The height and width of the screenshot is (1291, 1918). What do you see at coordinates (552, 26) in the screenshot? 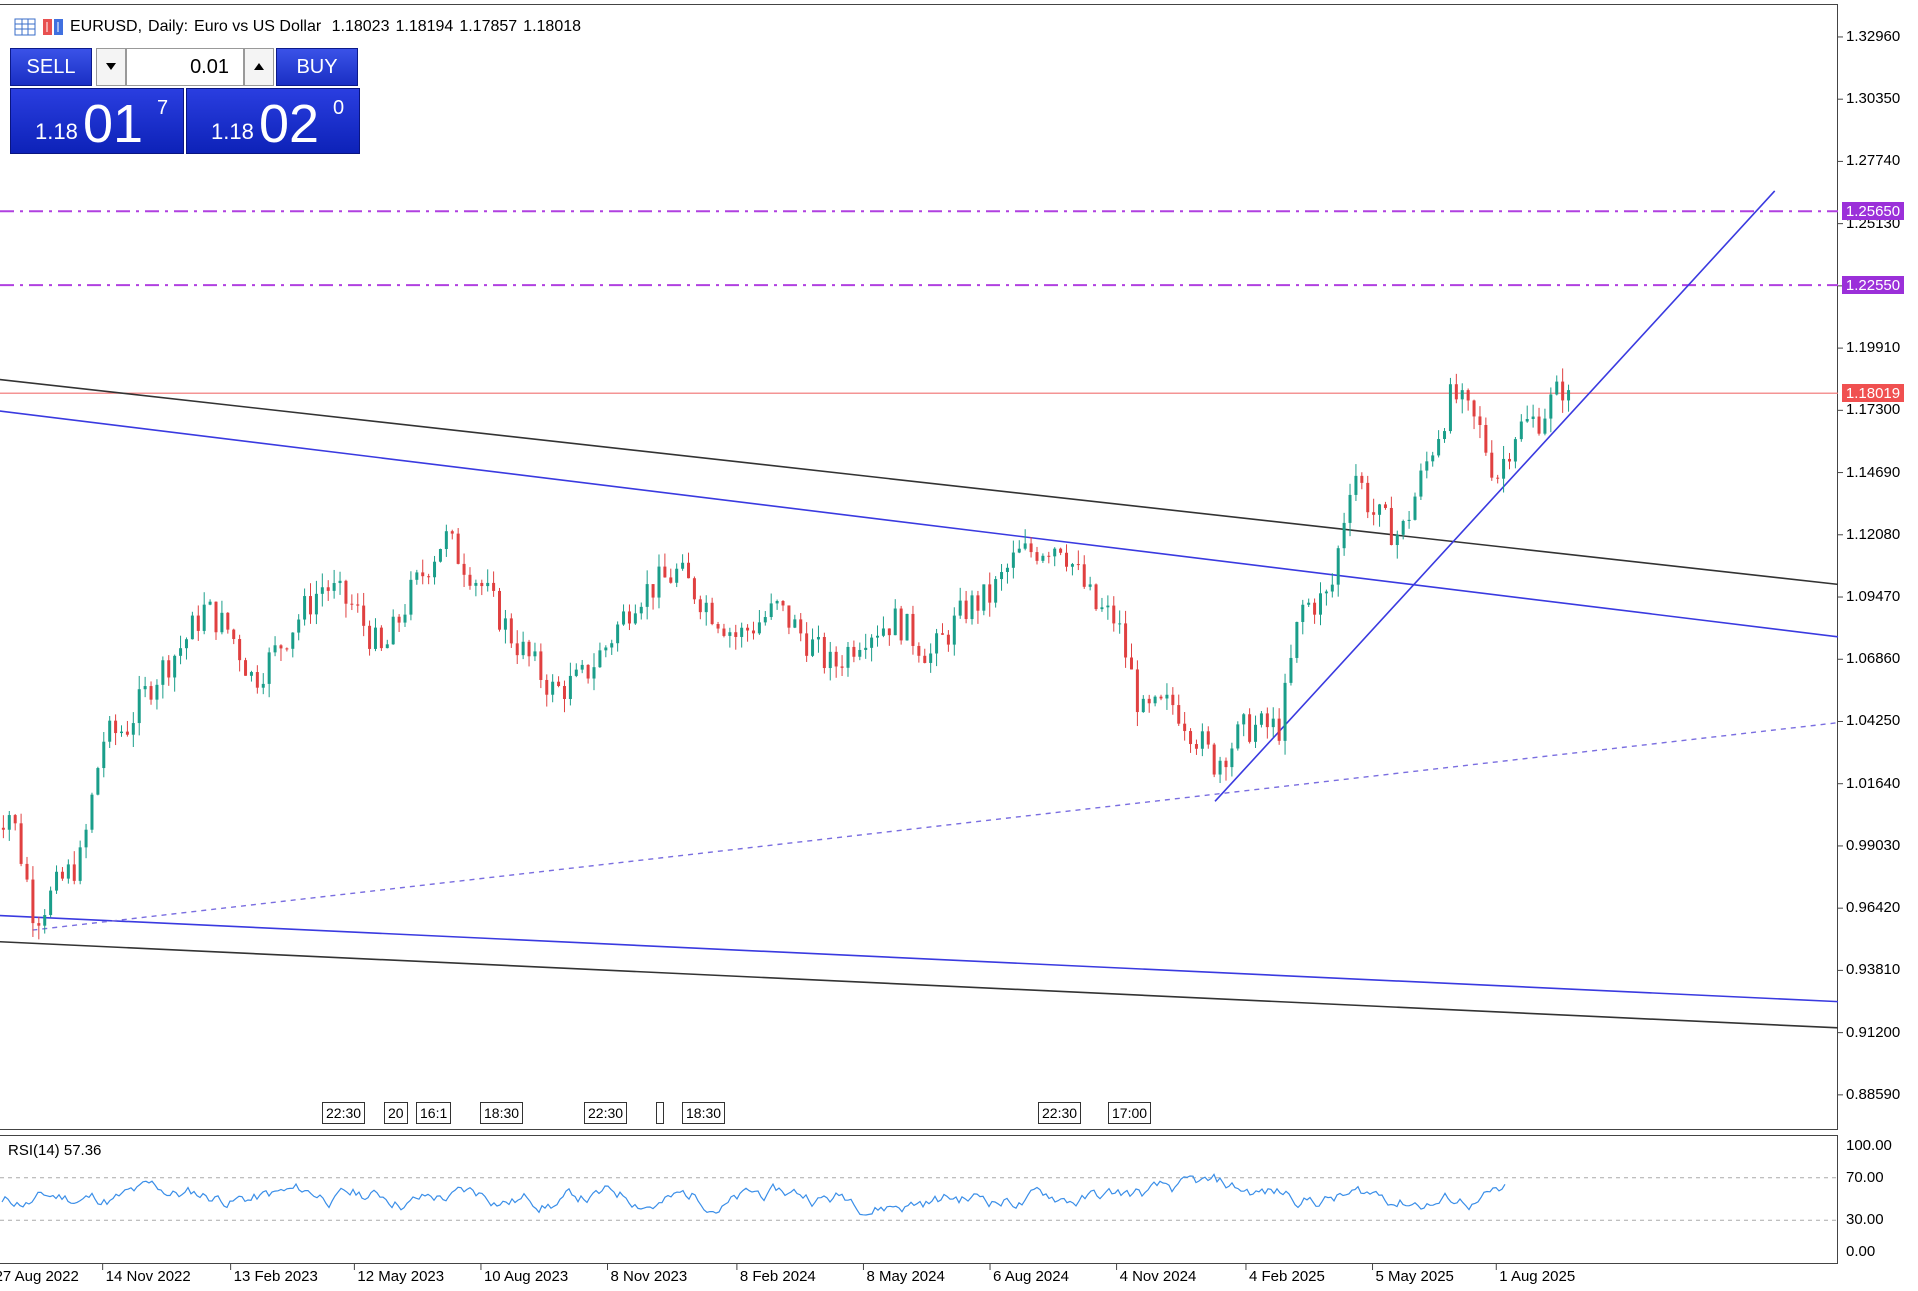
I see `ohlc-close: 1.18018` at bounding box center [552, 26].